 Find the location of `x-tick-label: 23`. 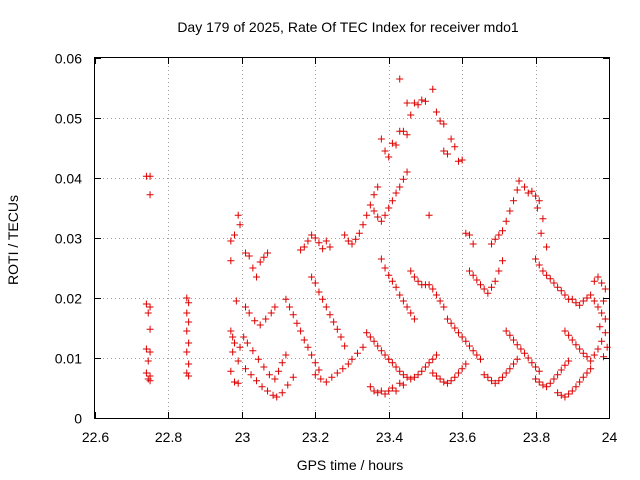

x-tick-label: 23 is located at coordinates (243, 437).